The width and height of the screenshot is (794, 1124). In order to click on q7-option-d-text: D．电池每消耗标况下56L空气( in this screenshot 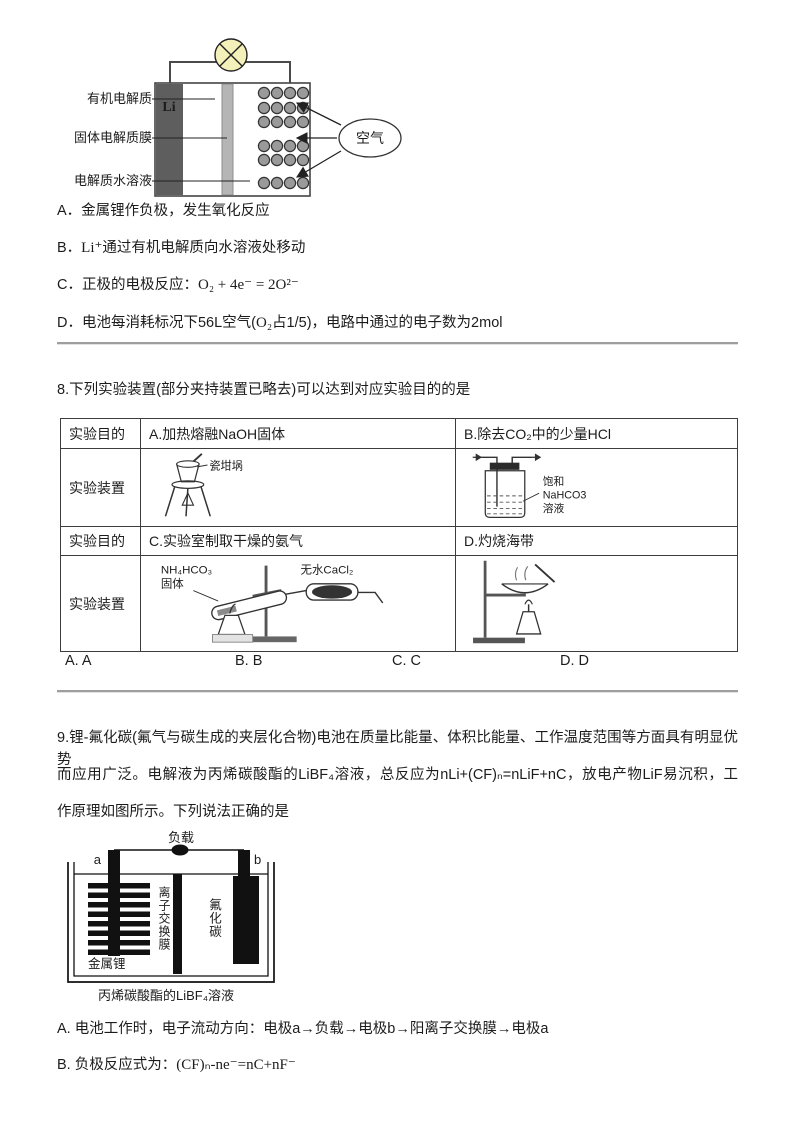, I will do `click(156, 323)`.